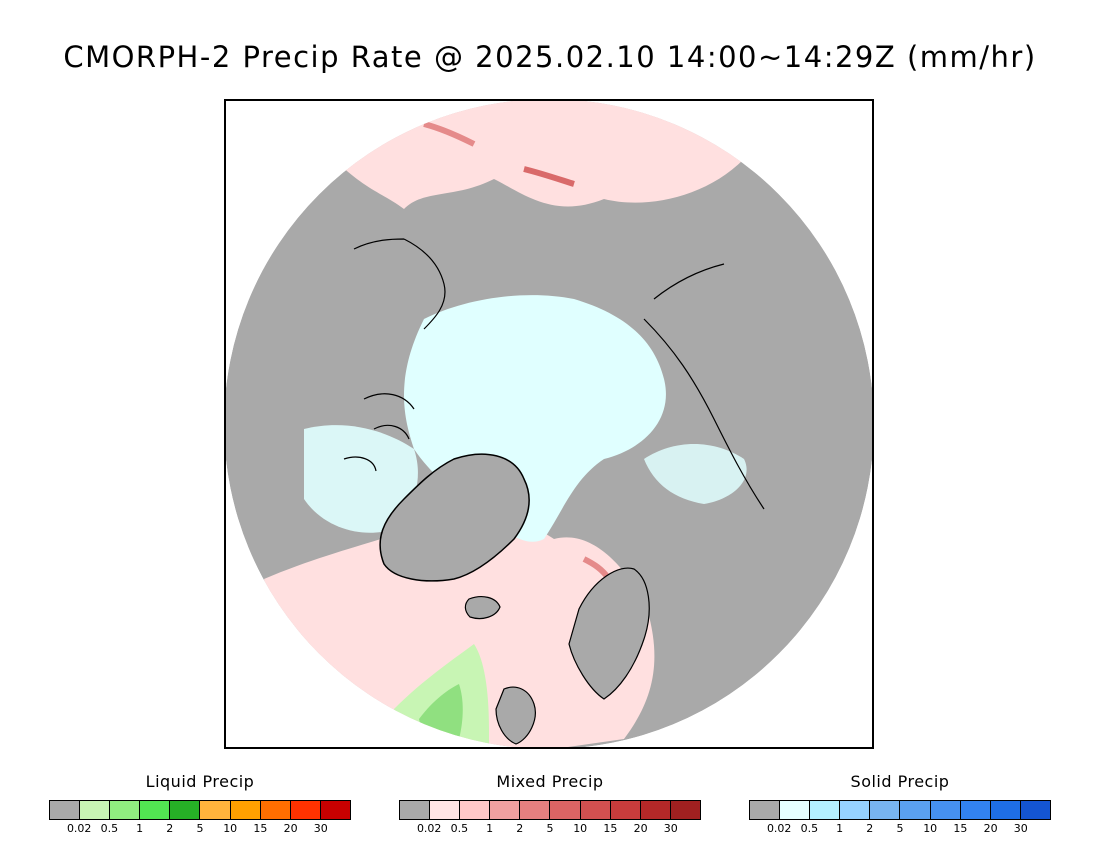 This screenshot has height=850, width=1100. I want to click on mixed-precip-area-pacific, so click(539, 155).